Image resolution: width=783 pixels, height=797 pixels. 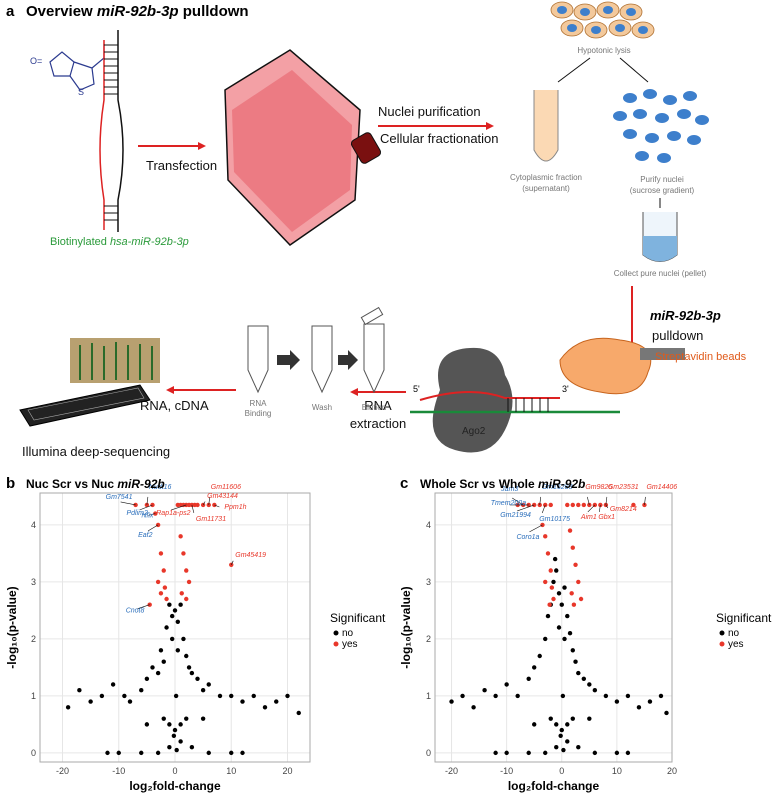 I want to click on plot-background, so click(x=553, y=627).